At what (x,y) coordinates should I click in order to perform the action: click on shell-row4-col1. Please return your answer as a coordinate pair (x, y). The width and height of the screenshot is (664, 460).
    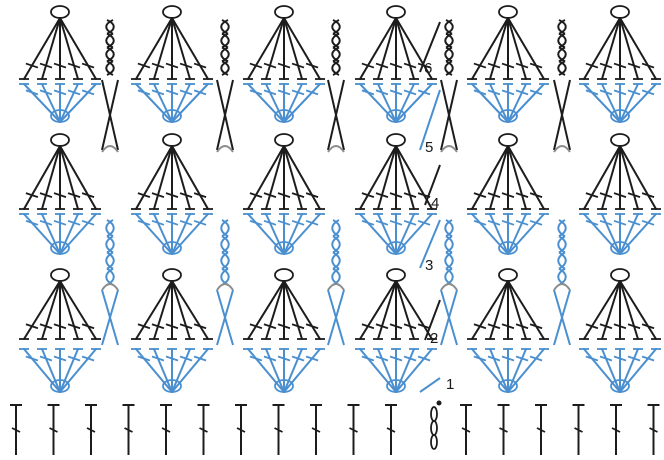
    Looking at the image, I should click on (60, 171).